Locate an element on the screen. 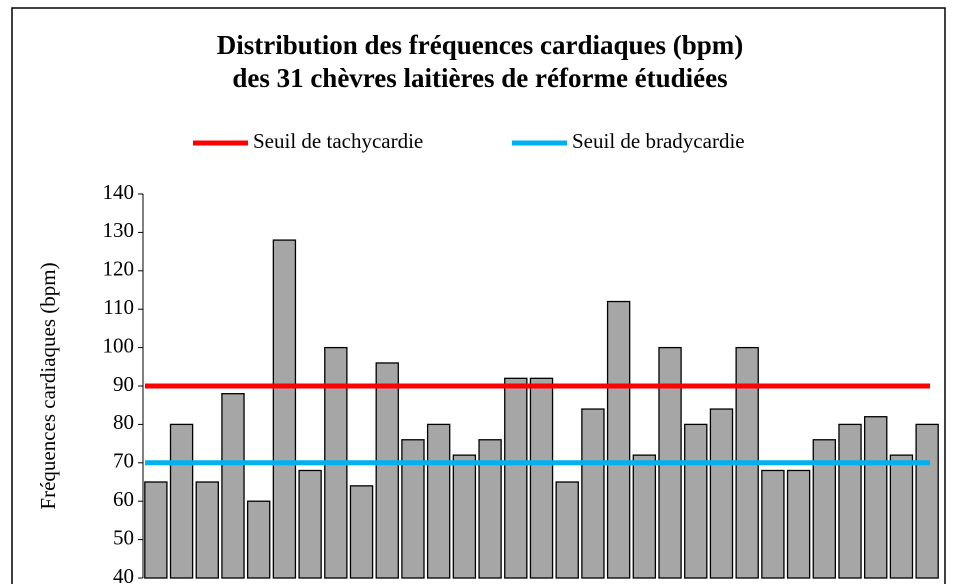  legend-label: Seuil de tachycardie is located at coordinates (338, 141).